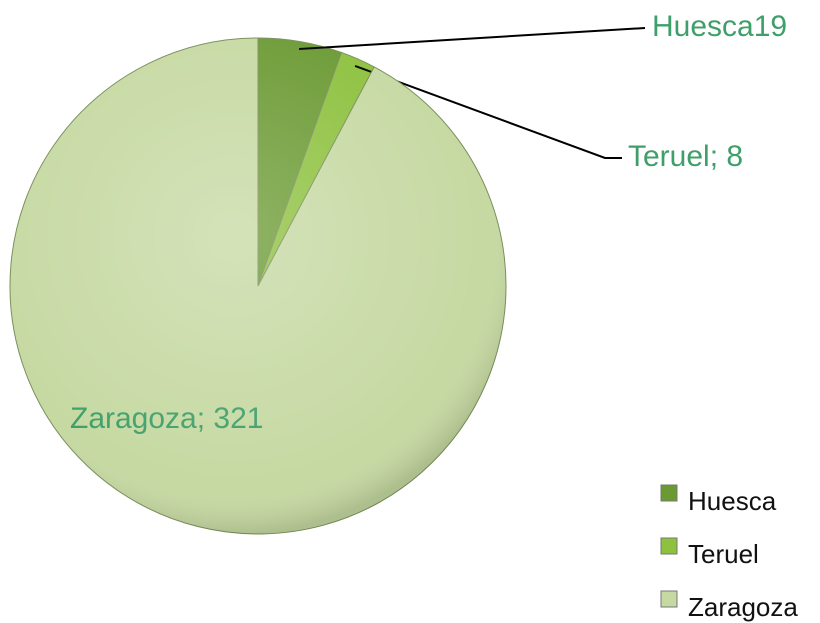 This screenshot has height=623, width=820. What do you see at coordinates (472, 38) in the screenshot?
I see `leader-line` at bounding box center [472, 38].